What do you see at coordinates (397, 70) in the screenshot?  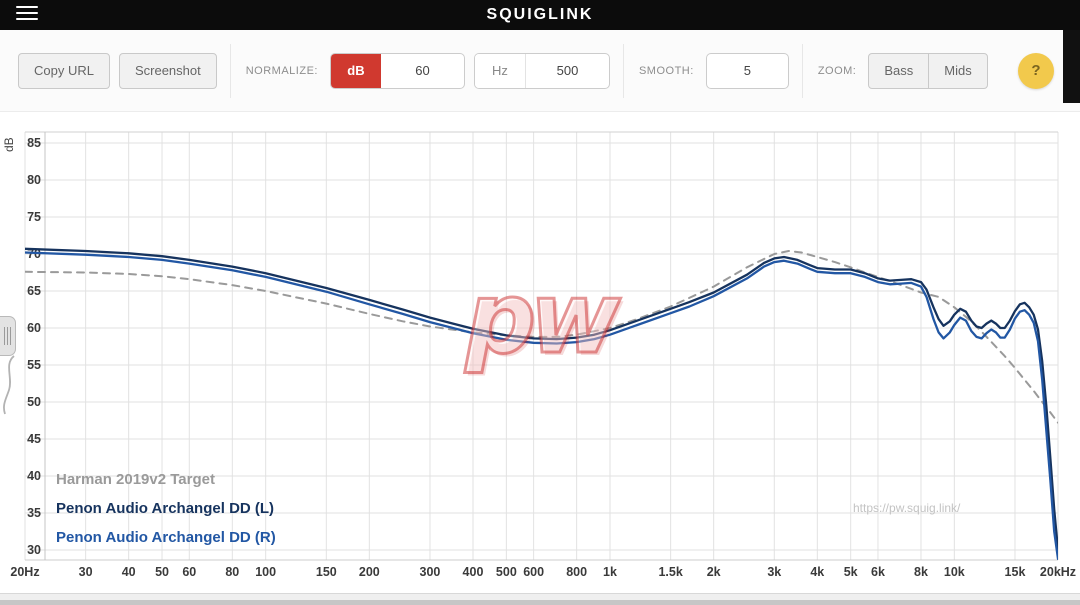 I see `normalize-db-group: dB 60` at bounding box center [397, 70].